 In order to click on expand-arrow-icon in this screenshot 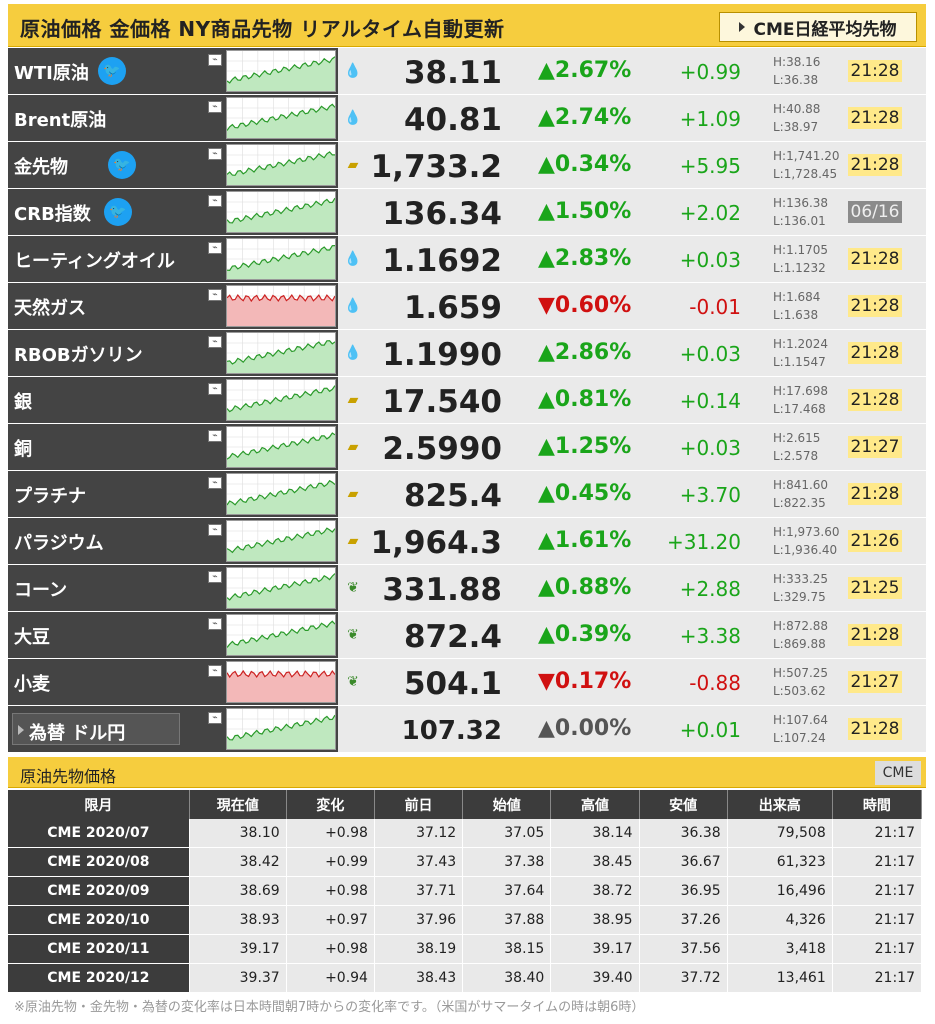, I will do `click(21, 730)`.